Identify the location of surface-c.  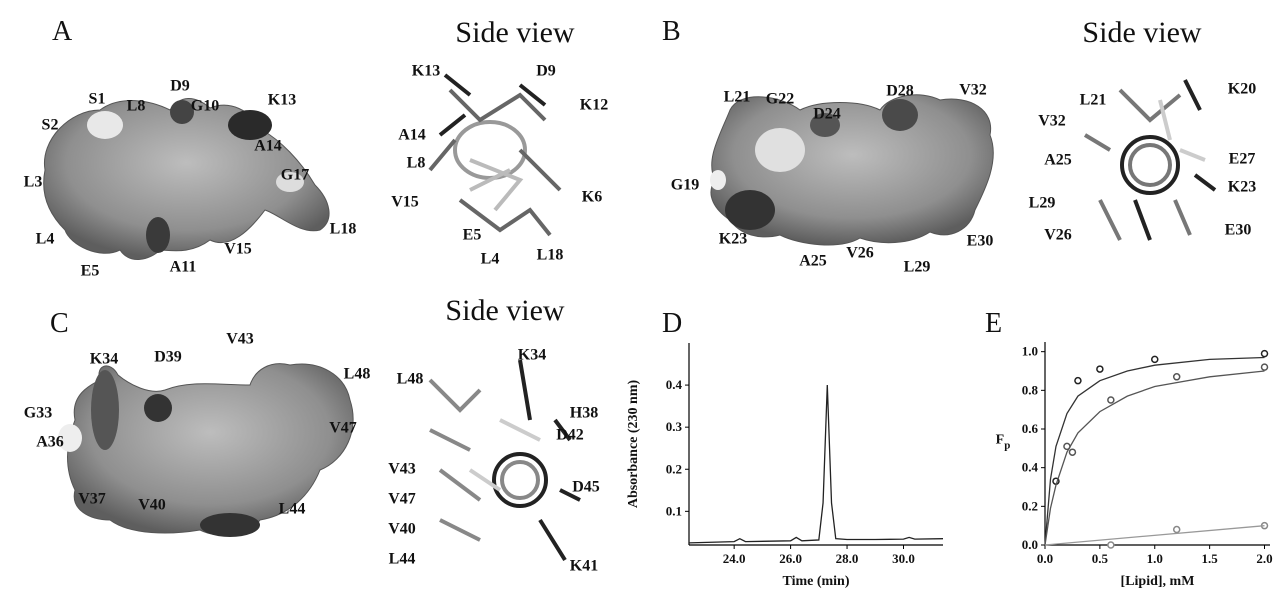
(206, 450).